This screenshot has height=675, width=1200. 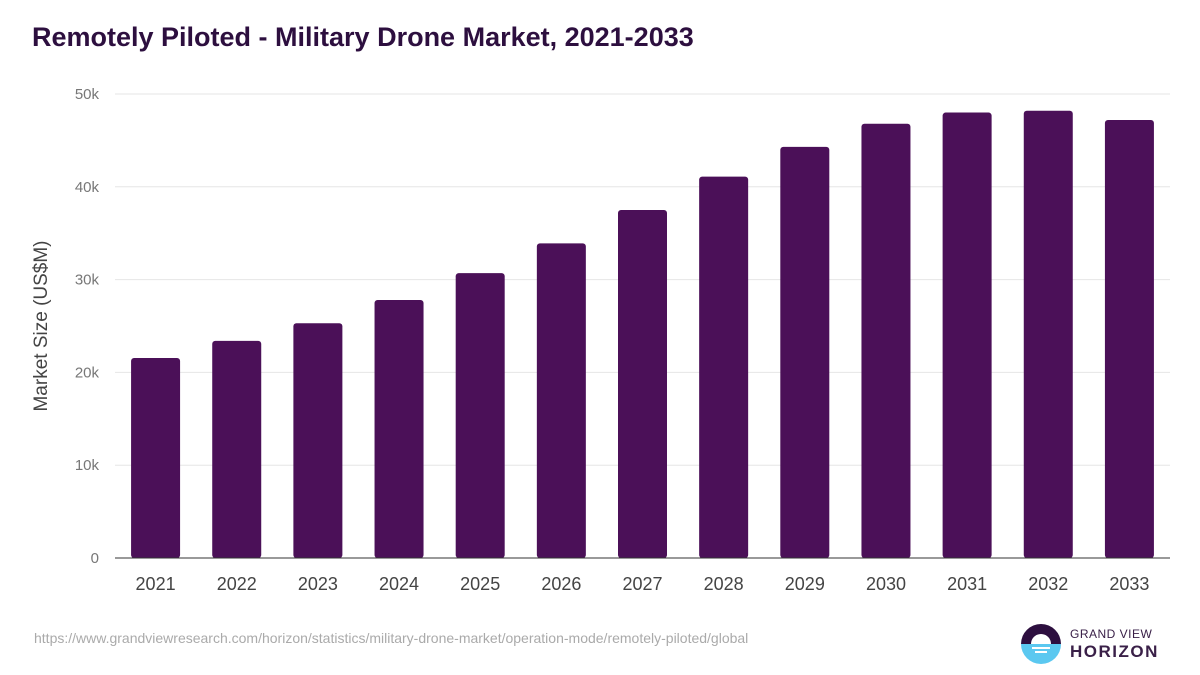 I want to click on grand-view-horizon-logo: GRAND VIEW HORIZON, so click(x=1089, y=644).